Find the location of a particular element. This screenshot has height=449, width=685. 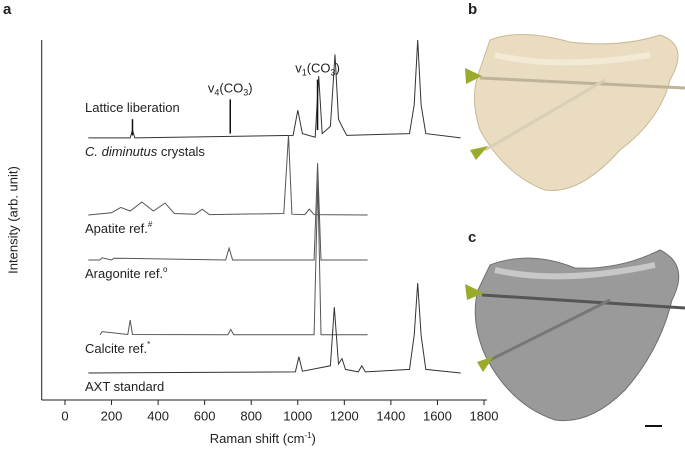

panel-label: b is located at coordinates (472, 9).